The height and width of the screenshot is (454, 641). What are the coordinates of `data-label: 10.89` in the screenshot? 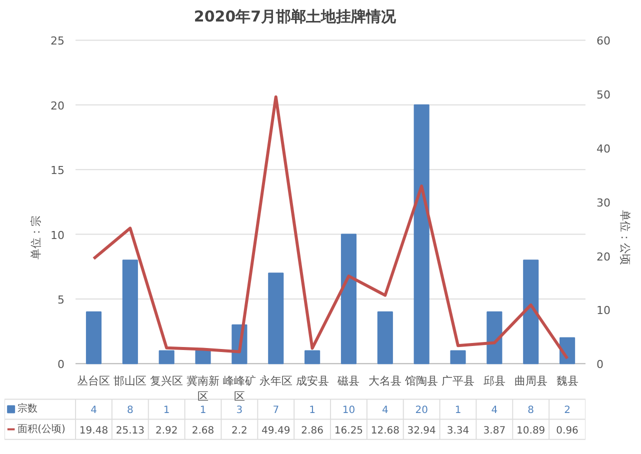 It's located at (531, 430).